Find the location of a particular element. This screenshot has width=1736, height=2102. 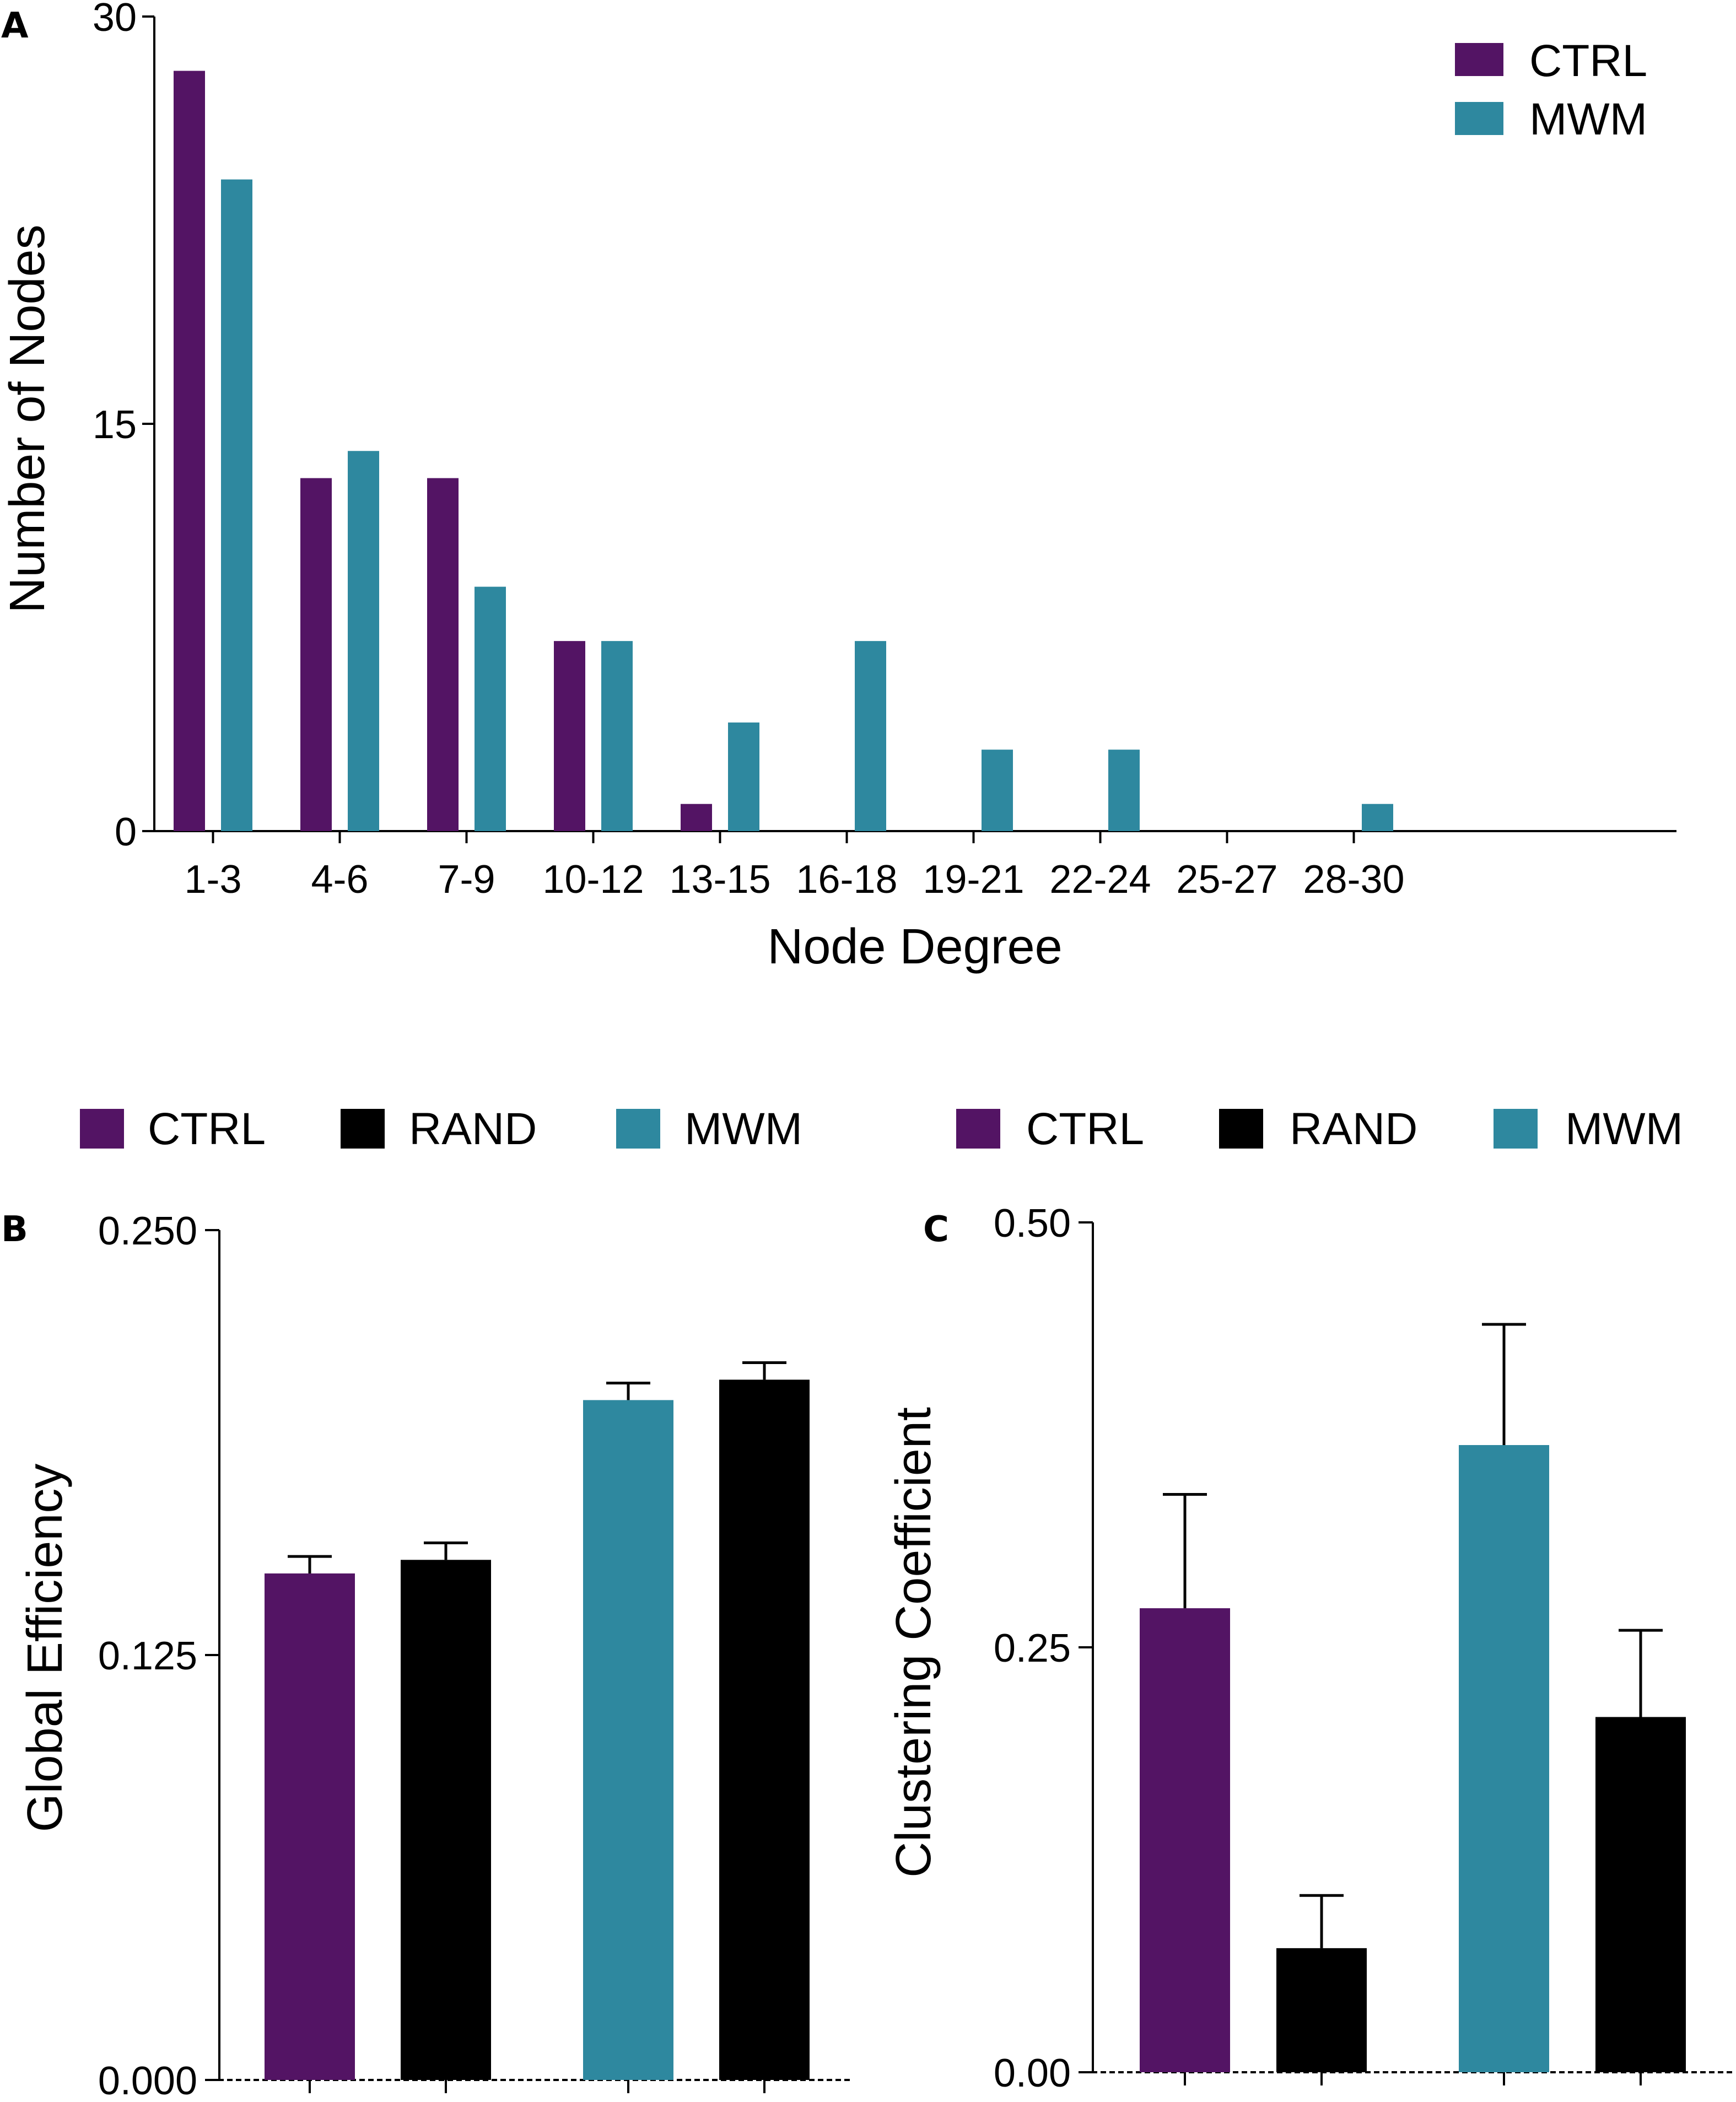

panel-a-x-tick-label: 25-27 is located at coordinates (1226, 880).